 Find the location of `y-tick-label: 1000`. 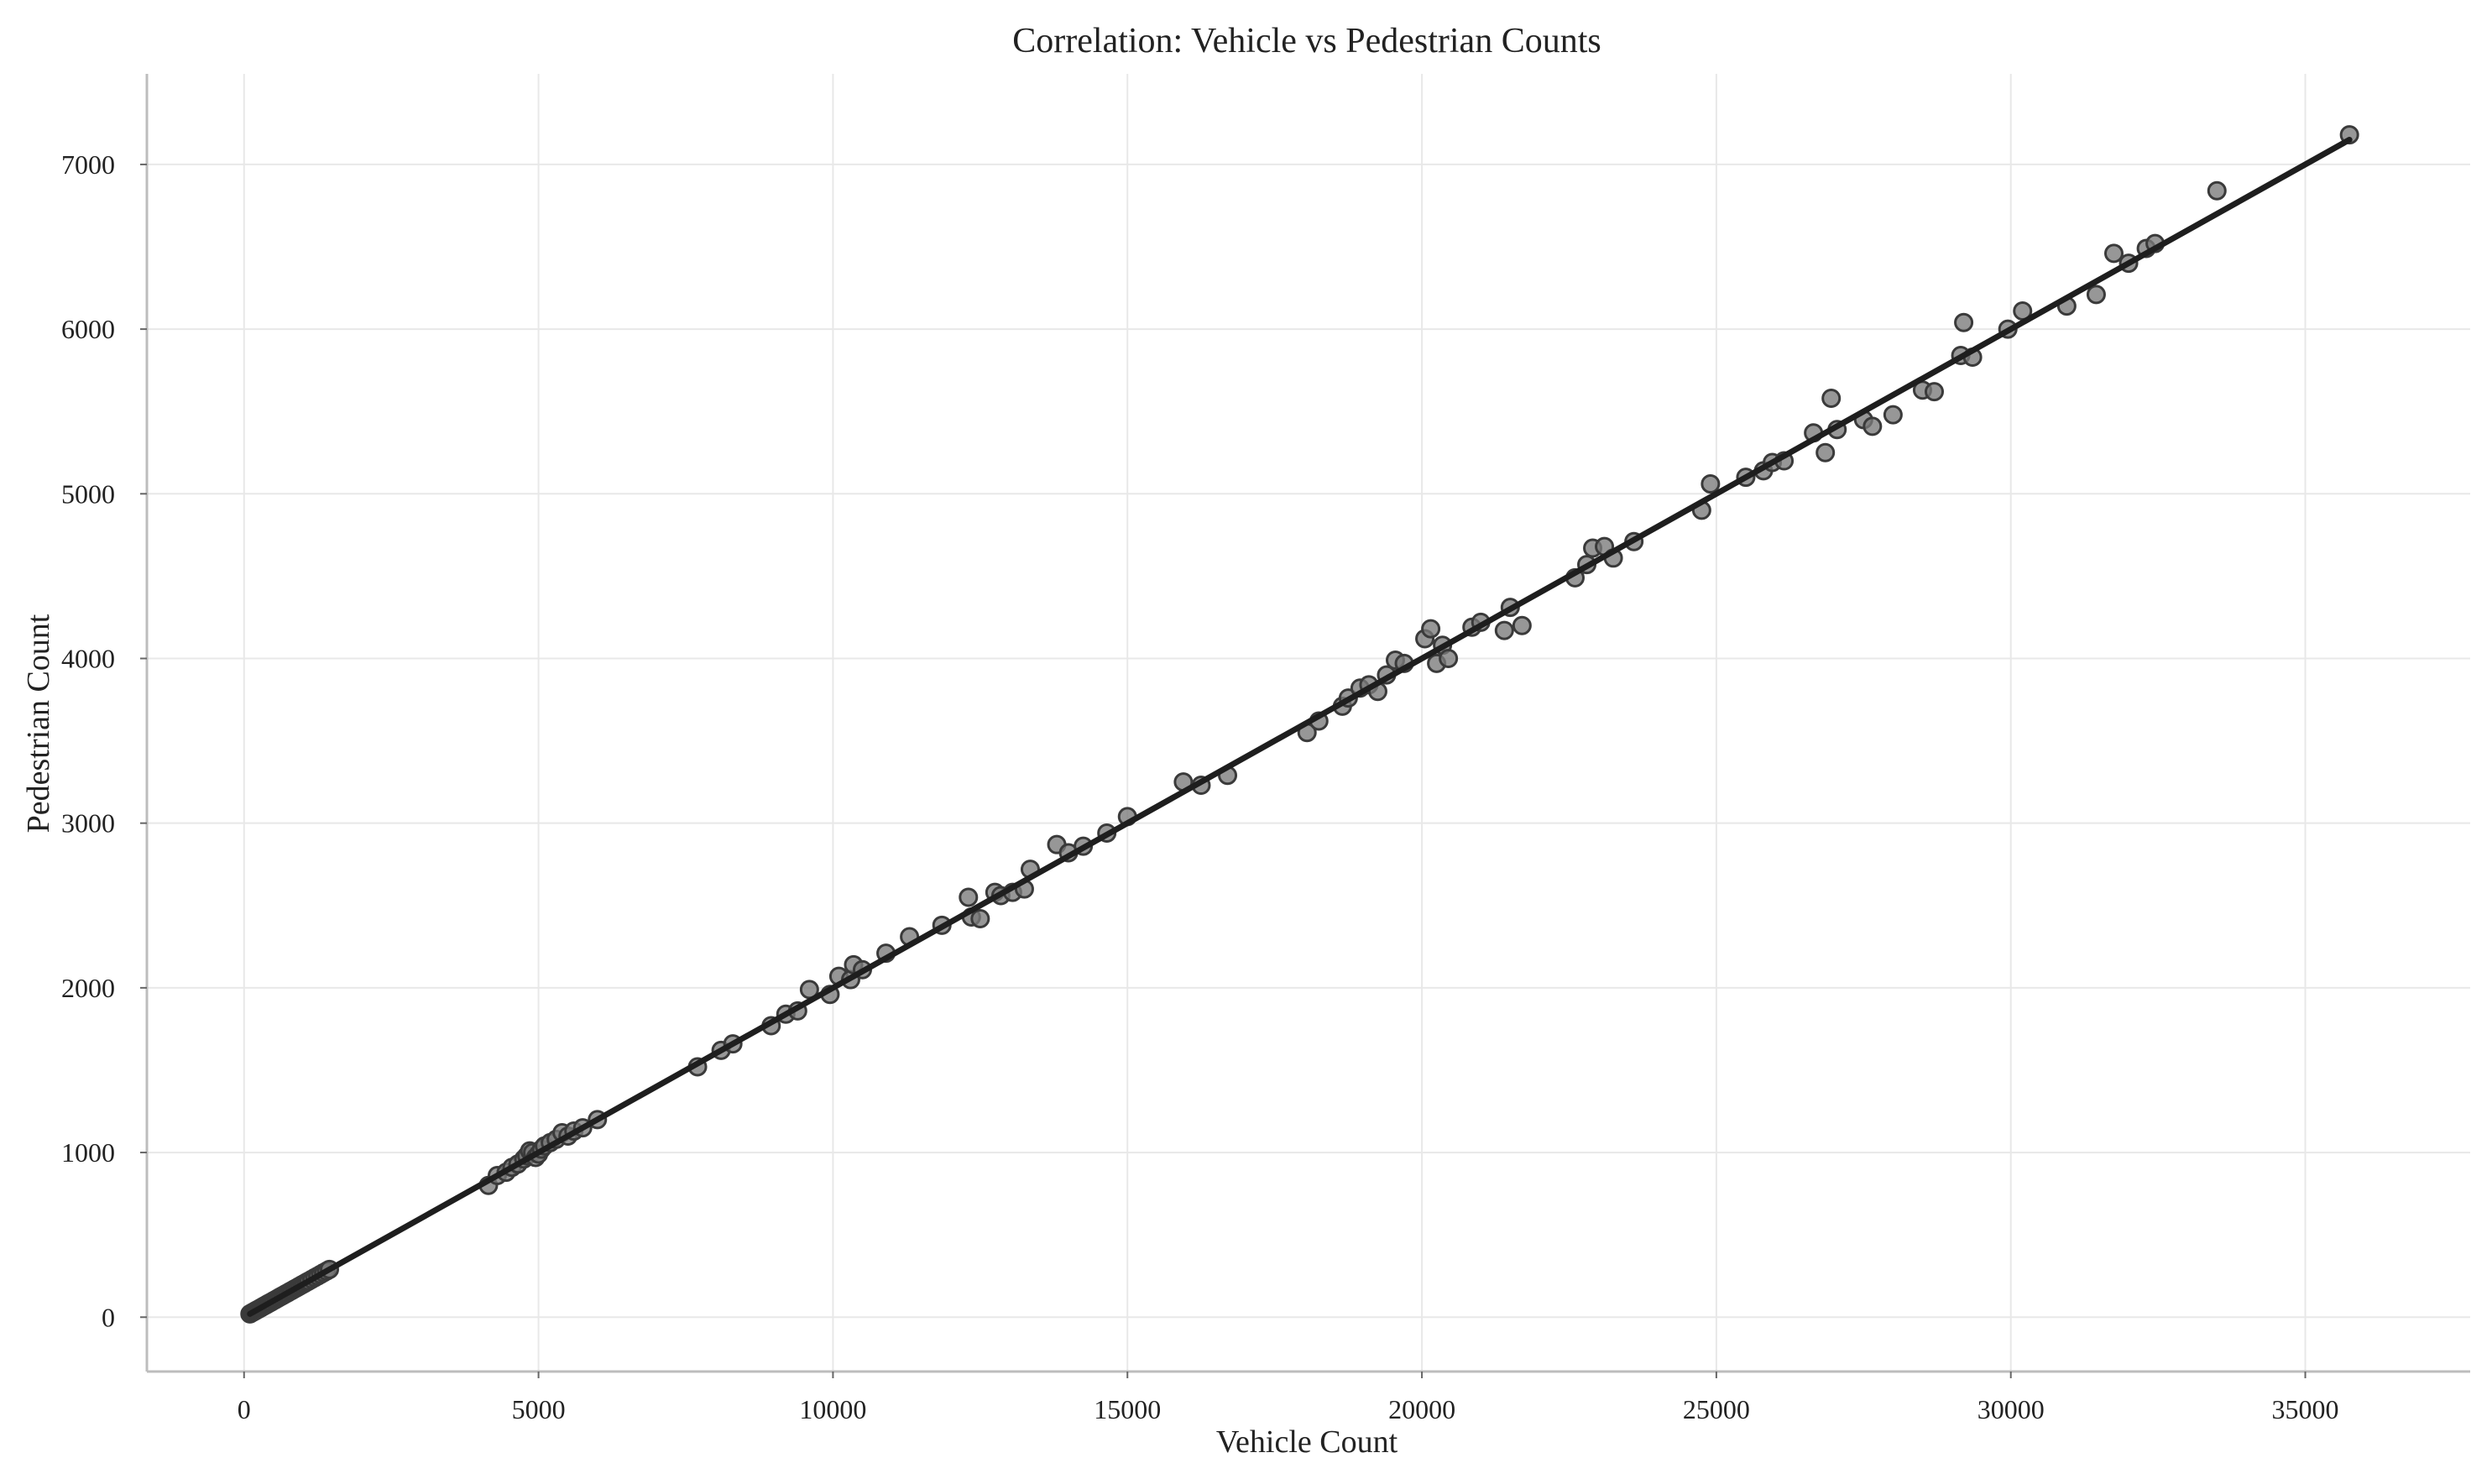

y-tick-label: 1000 is located at coordinates (88, 1152).